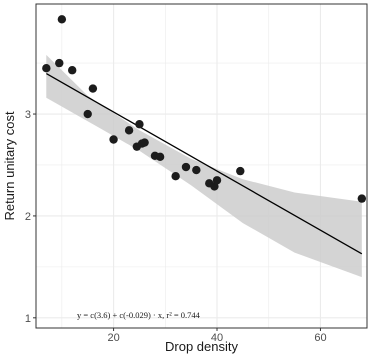  I want to click on regression-equation: y = c(3.6) + c(-0.029) · x, r² = 0.744, so click(139, 315).